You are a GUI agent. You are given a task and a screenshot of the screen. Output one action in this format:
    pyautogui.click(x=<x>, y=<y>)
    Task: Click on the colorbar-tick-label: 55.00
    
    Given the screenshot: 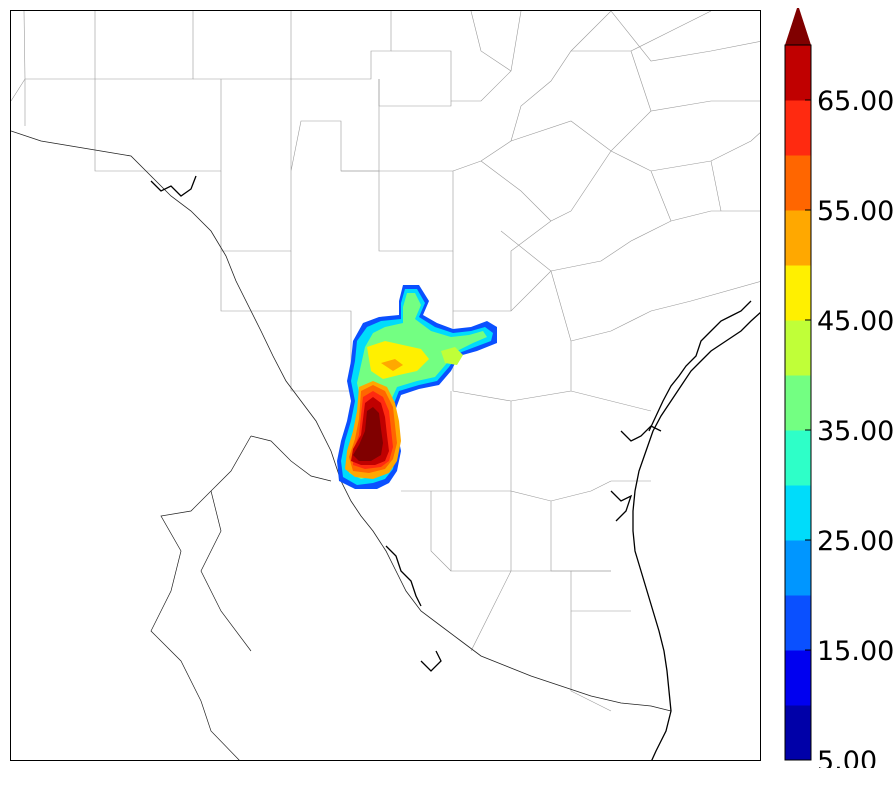 What is the action you would take?
    pyautogui.click(x=855, y=211)
    